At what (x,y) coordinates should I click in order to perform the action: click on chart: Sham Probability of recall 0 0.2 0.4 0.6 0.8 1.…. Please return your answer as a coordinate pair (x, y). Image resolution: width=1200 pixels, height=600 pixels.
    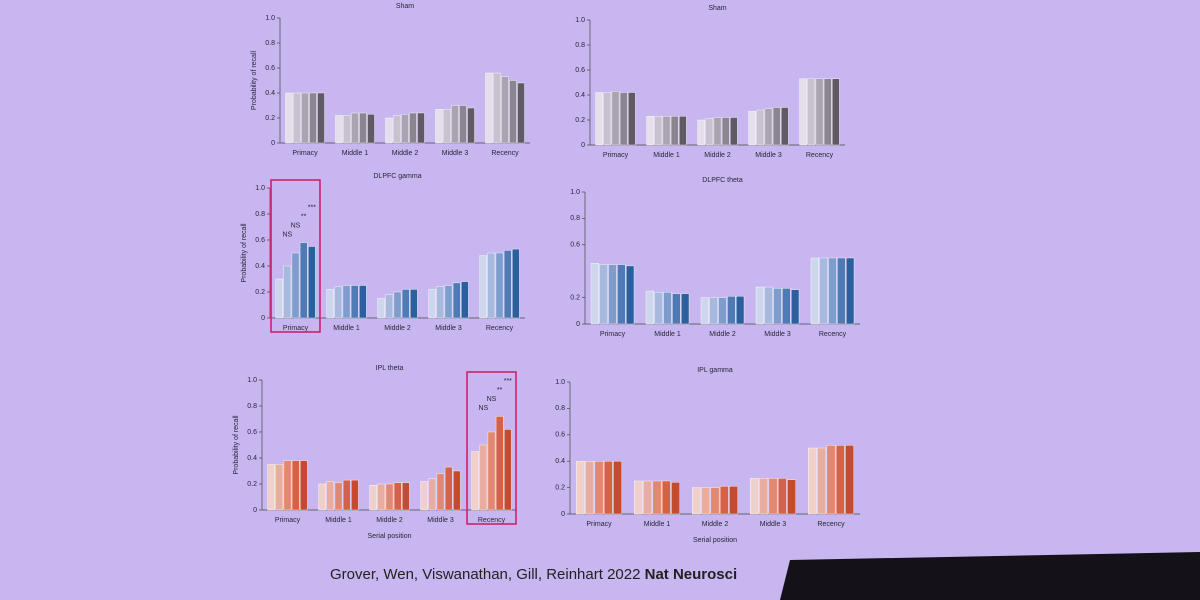
    Looking at the image, I should click on (390, 80).